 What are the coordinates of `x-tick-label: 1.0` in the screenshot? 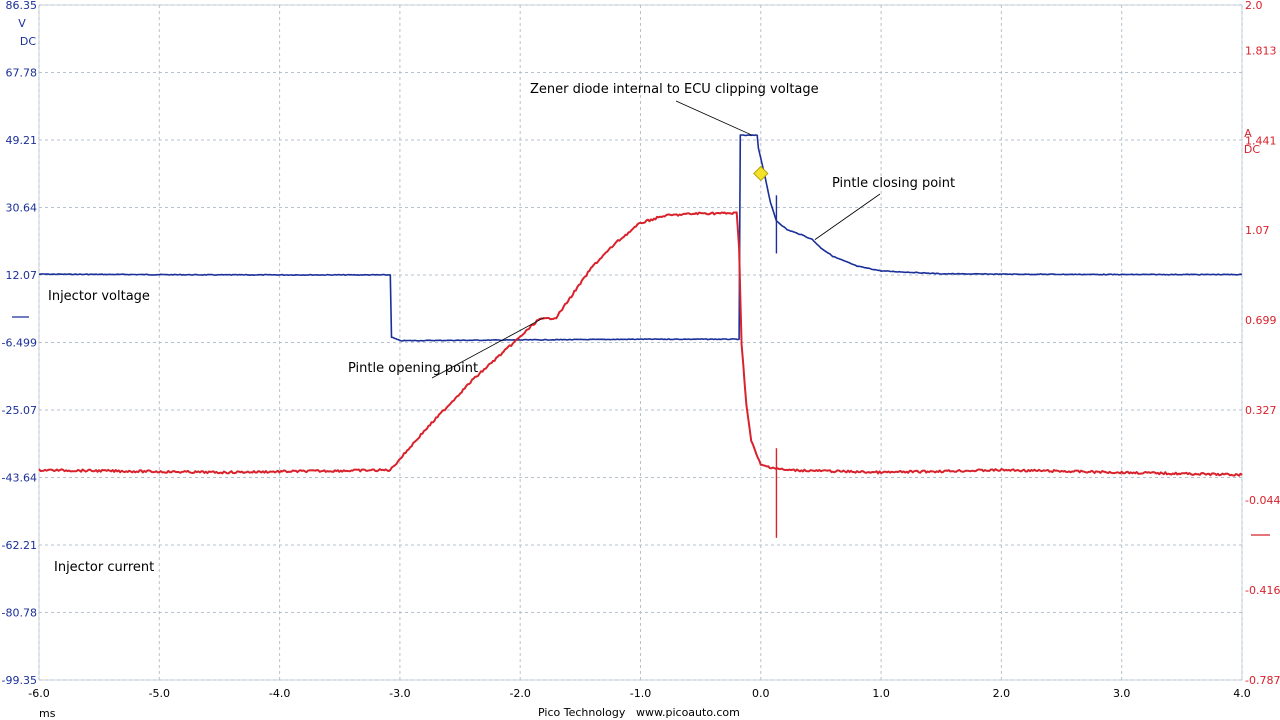 It's located at (881, 693).